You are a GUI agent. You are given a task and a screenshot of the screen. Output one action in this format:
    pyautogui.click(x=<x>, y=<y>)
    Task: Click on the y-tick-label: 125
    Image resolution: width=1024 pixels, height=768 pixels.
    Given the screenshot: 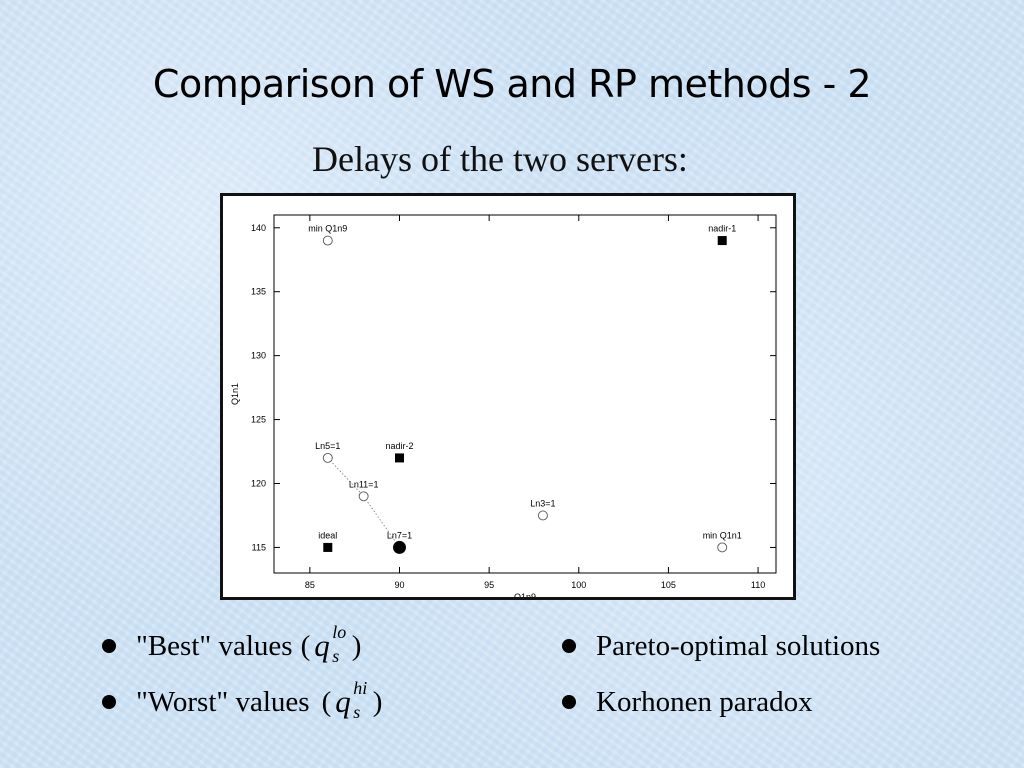 What is the action you would take?
    pyautogui.click(x=258, y=420)
    